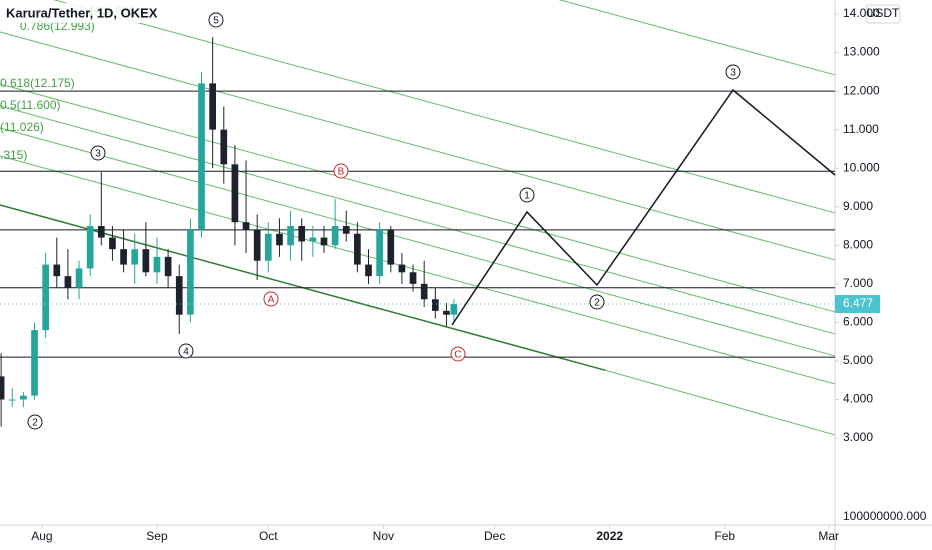 This screenshot has height=550, width=932. What do you see at coordinates (858, 283) in the screenshot?
I see `y-tick-label: 7.000` at bounding box center [858, 283].